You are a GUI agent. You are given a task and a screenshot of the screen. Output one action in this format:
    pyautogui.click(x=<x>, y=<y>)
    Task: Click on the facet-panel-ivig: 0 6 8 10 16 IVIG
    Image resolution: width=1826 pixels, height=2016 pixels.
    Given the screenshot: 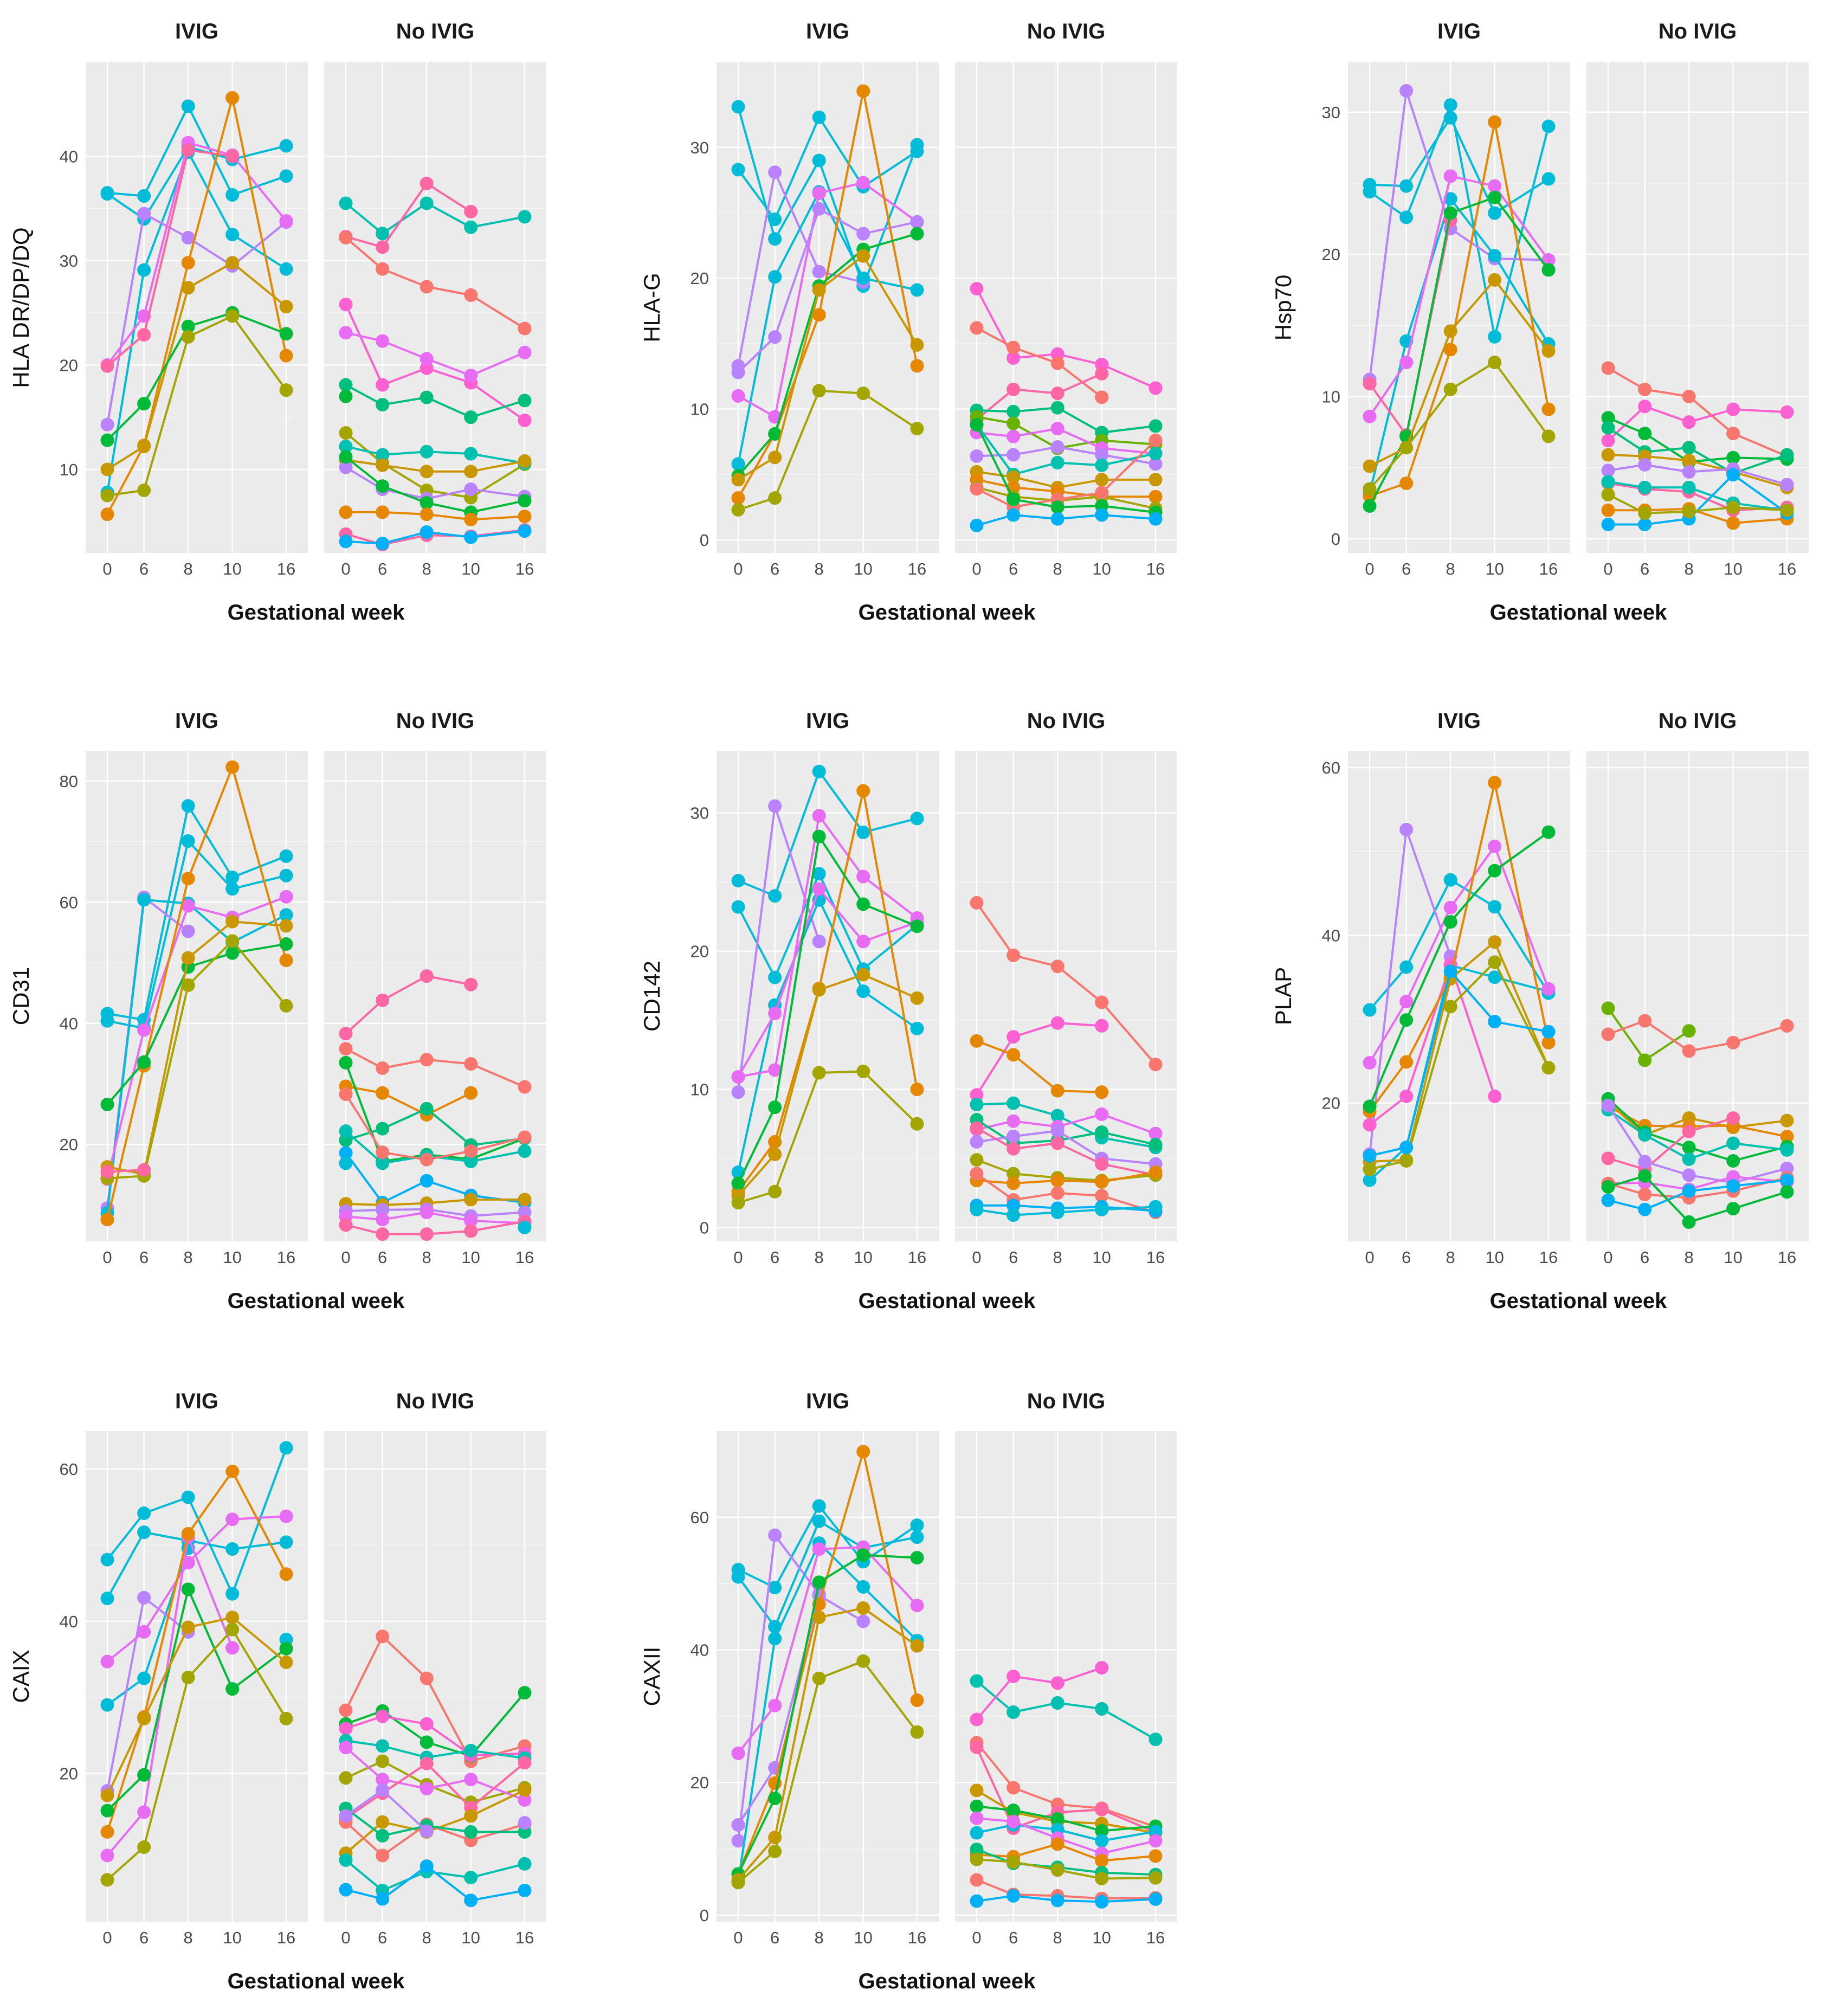 What is the action you would take?
    pyautogui.click(x=197, y=1668)
    